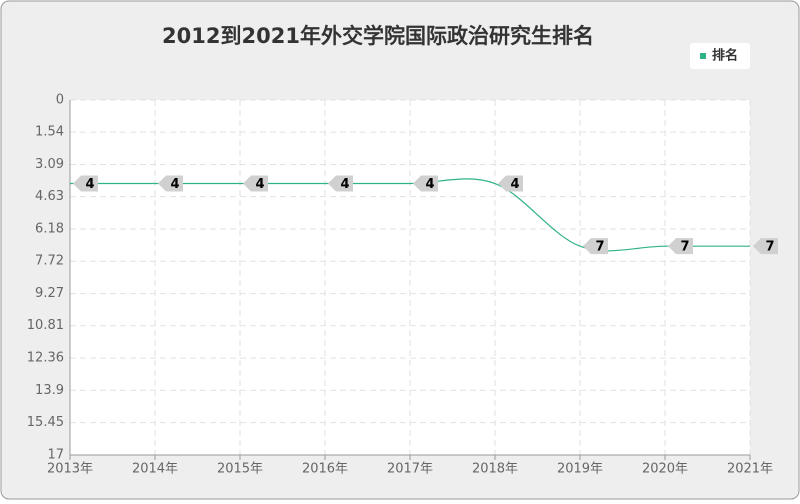 The height and width of the screenshot is (504, 800). Describe the element at coordinates (45, 422) in the screenshot. I see `y-tick-label: 15.45` at that location.